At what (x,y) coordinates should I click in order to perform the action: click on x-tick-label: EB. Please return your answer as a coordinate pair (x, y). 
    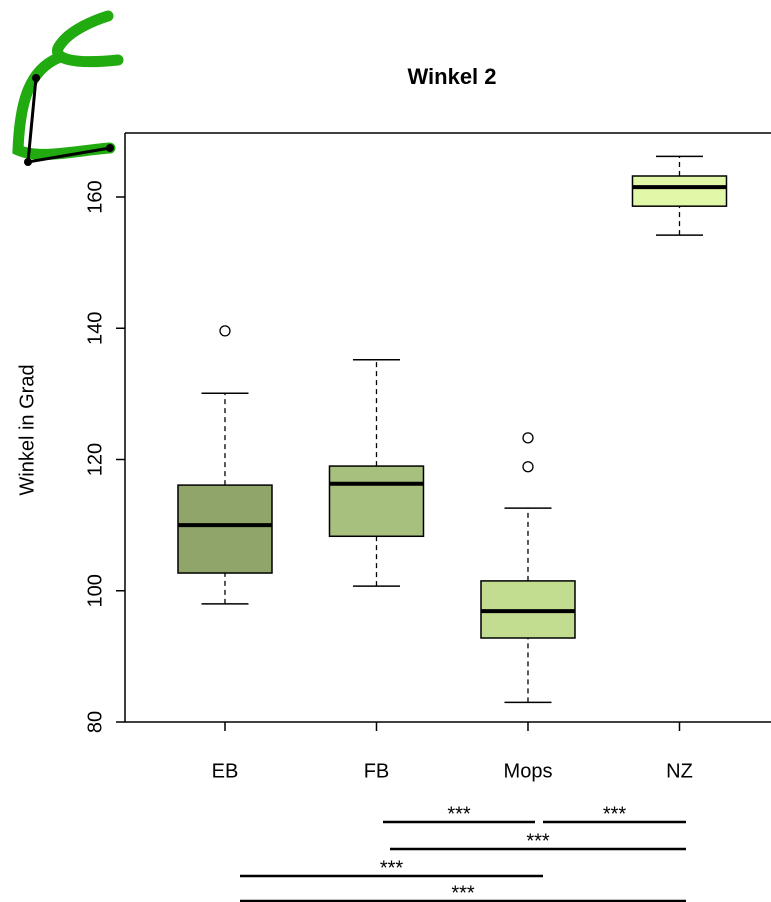
    Looking at the image, I should click on (225, 771).